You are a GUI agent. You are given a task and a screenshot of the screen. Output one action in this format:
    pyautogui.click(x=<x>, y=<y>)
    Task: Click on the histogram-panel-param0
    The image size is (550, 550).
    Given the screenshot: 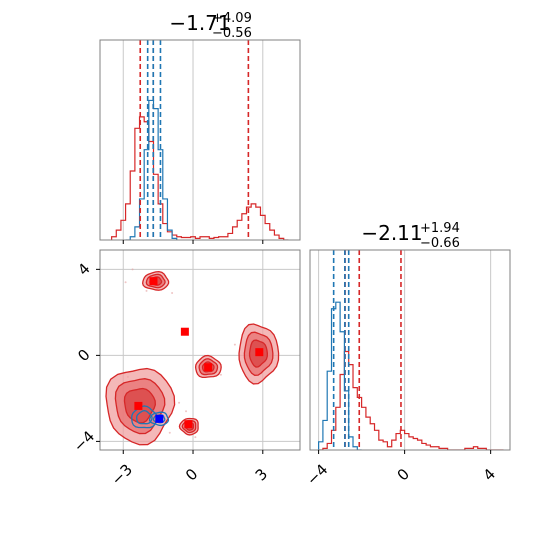 What is the action you would take?
    pyautogui.click(x=200, y=141)
    